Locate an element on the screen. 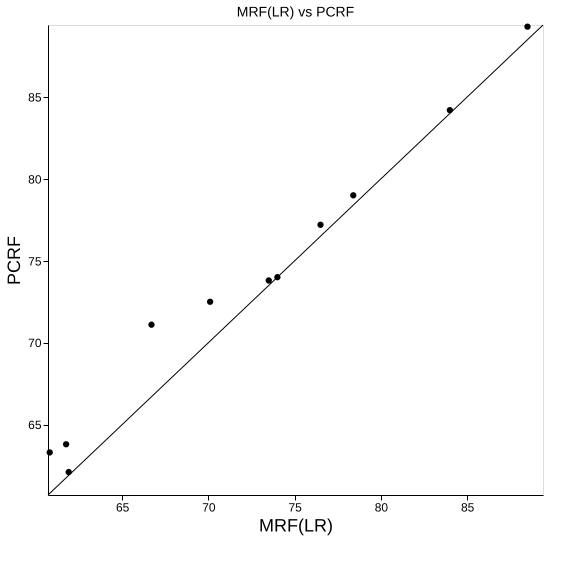 The width and height of the screenshot is (576, 575). chart-title: MRF(LR) vs PCRF is located at coordinates (295, 11).